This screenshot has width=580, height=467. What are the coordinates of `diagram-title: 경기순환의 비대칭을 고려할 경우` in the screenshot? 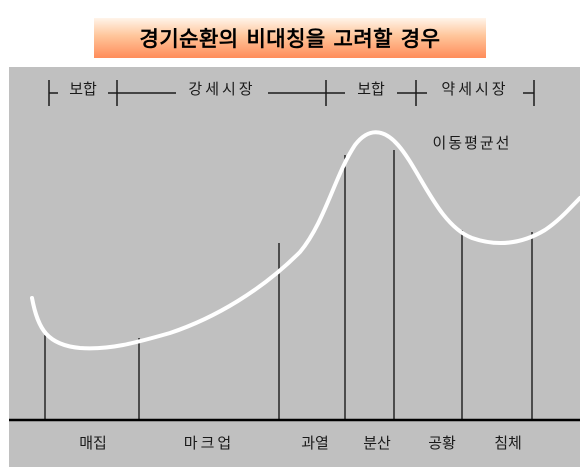 It's located at (290, 38).